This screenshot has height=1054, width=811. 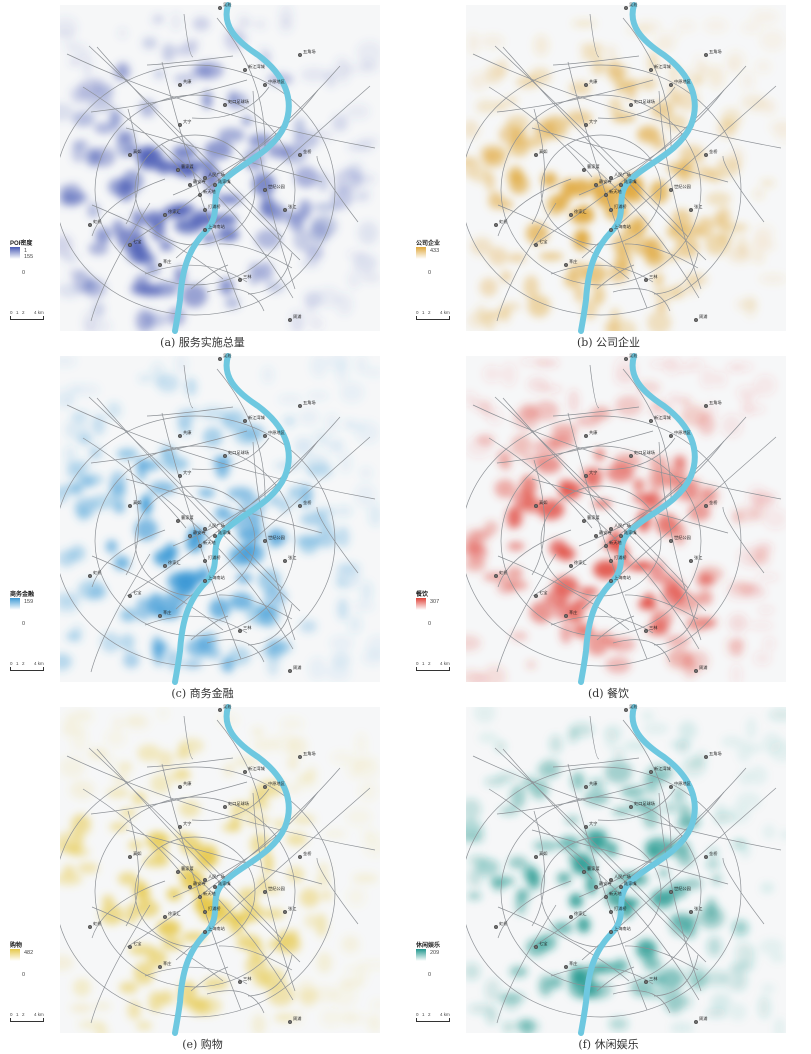 I want to click on legend: POI密度 1 155 0, so click(x=21, y=257).